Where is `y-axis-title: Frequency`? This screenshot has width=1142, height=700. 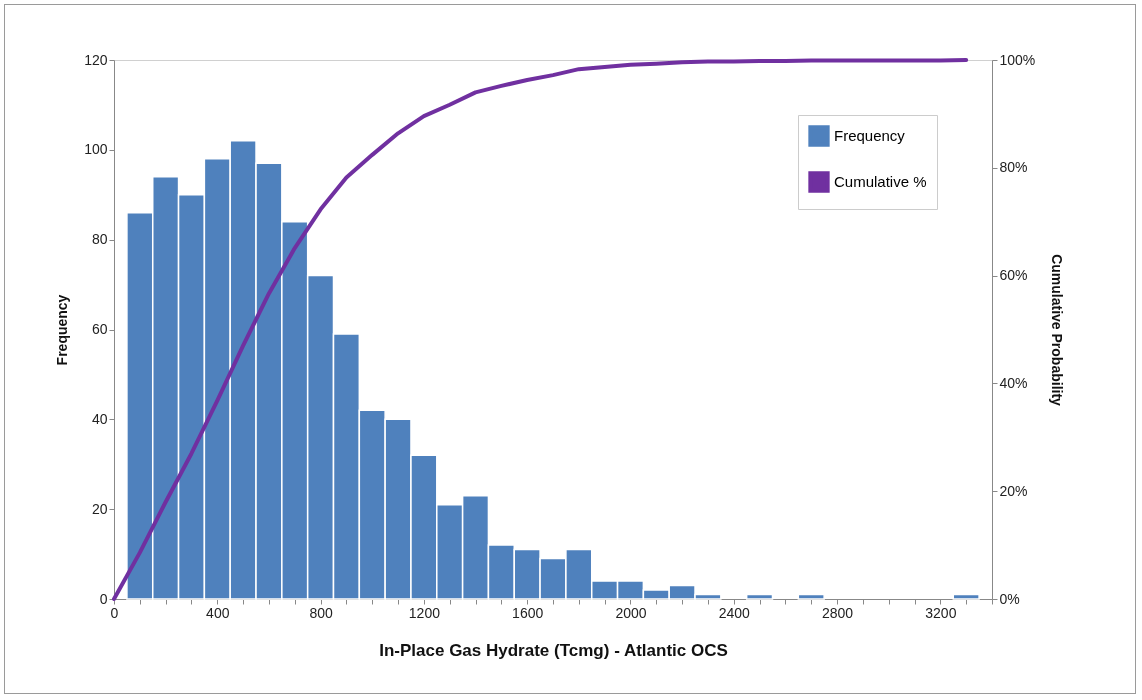
y-axis-title: Frequency is located at coordinates (62, 330).